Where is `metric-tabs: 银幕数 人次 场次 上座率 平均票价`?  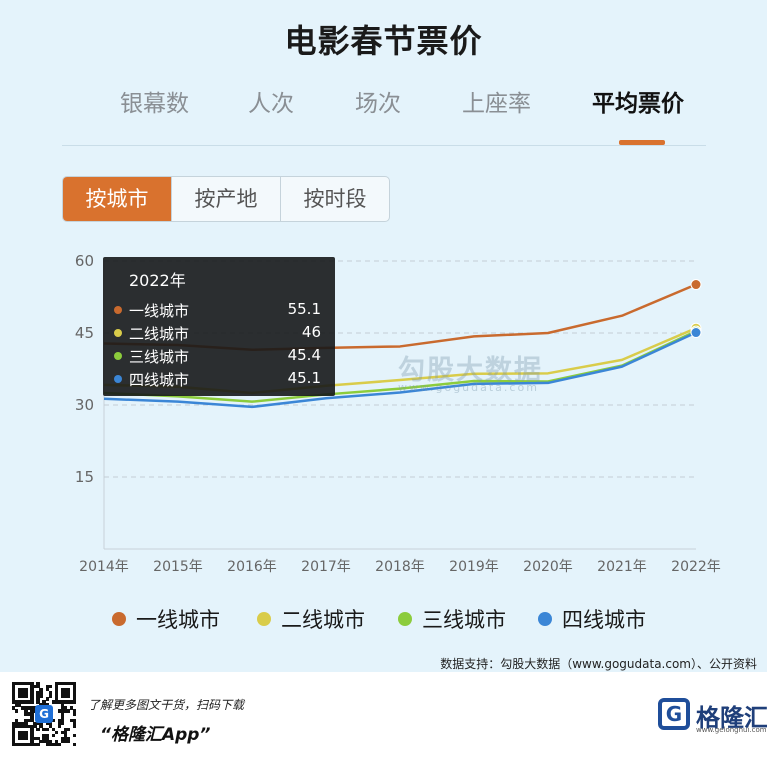 metric-tabs: 银幕数 人次 场次 上座率 平均票价 is located at coordinates (410, 104).